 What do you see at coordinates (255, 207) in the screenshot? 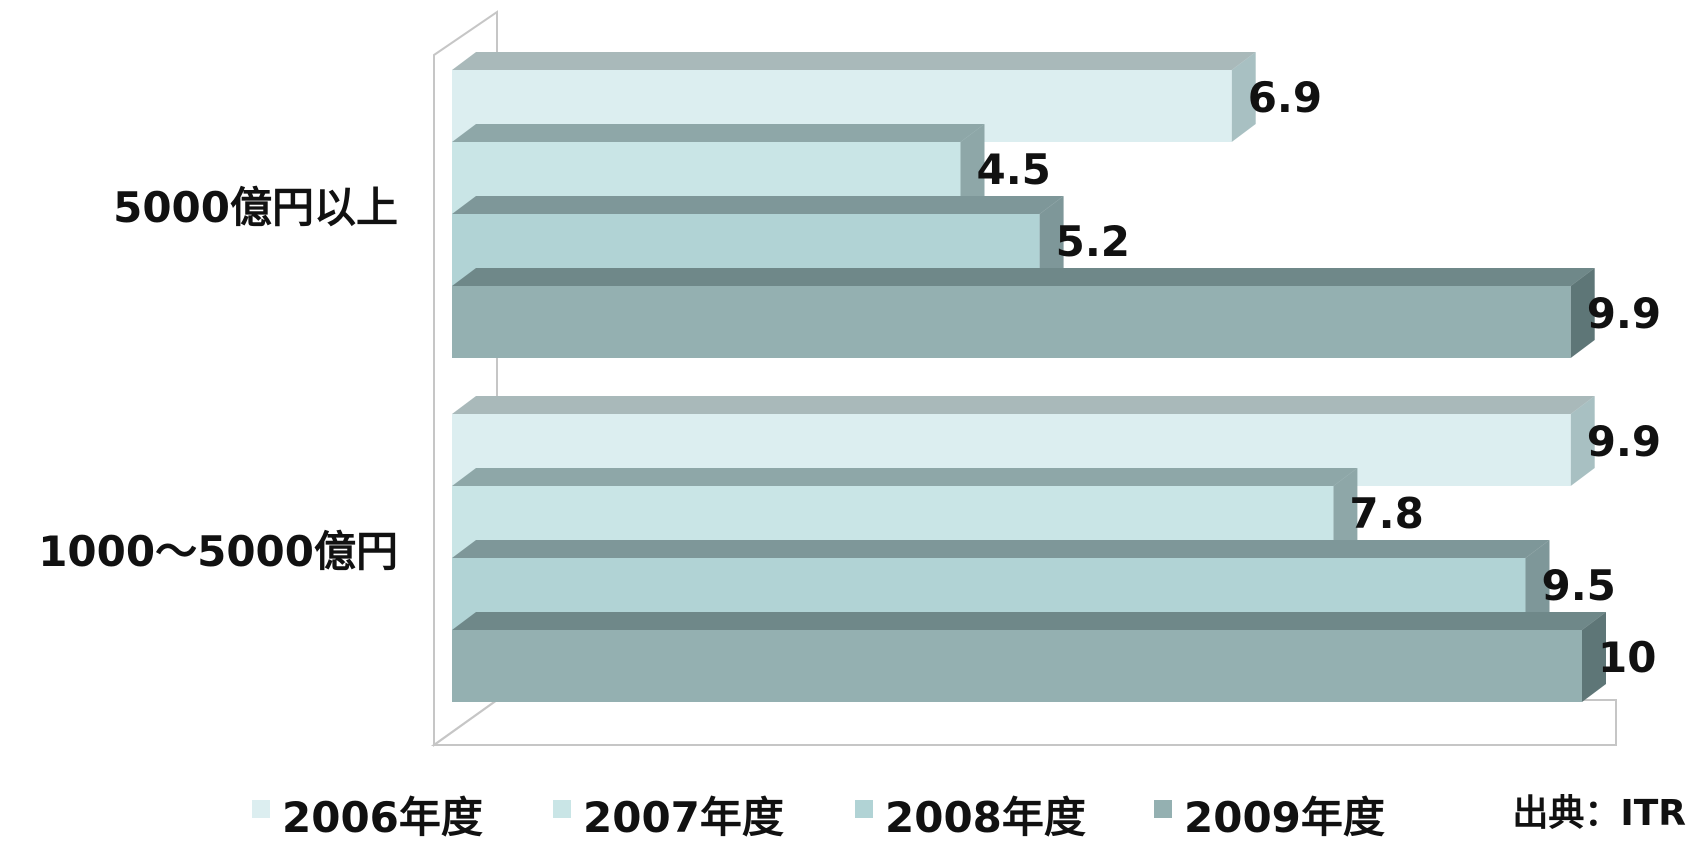
I see `category-label: 5000億円以上` at bounding box center [255, 207].